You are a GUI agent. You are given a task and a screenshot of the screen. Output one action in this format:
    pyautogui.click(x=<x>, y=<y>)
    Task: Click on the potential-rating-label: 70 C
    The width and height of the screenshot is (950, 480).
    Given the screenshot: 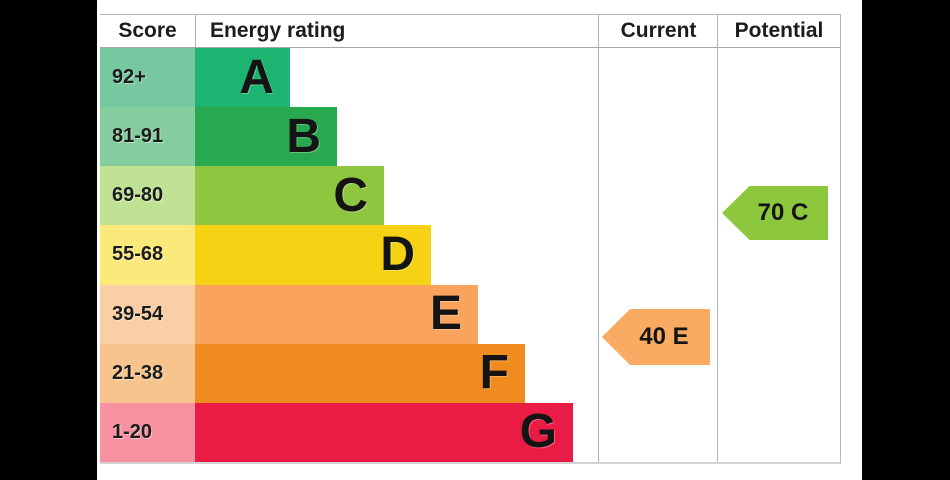 What is the action you would take?
    pyautogui.click(x=783, y=212)
    